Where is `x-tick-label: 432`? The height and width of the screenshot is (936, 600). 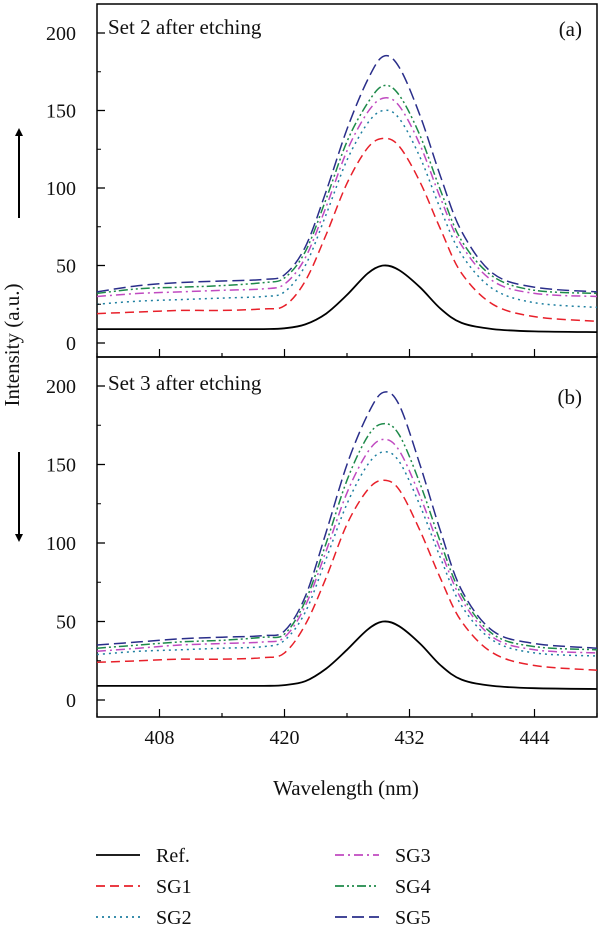
x-tick-label: 432 is located at coordinates (410, 738).